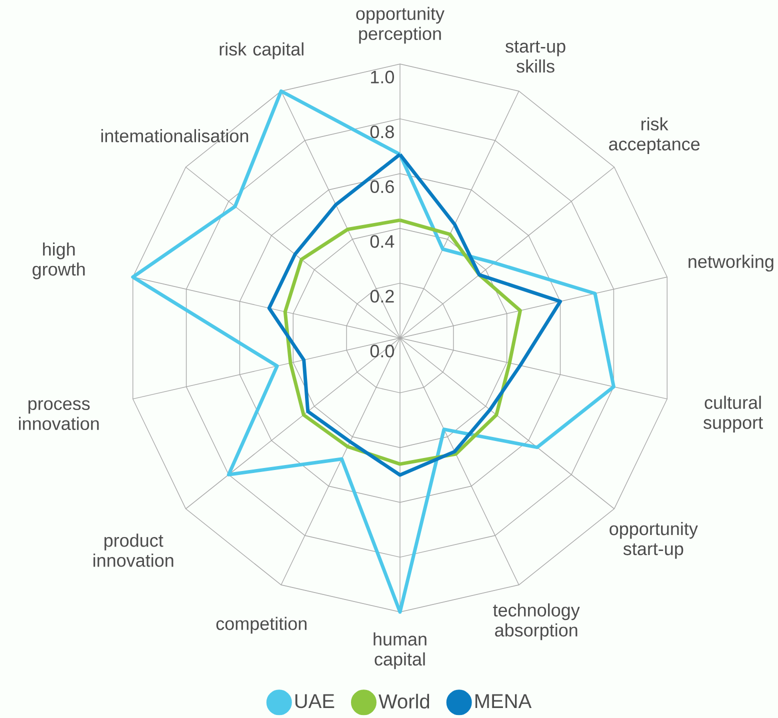 Image resolution: width=778 pixels, height=718 pixels. I want to click on y-tick-label: 0.8, so click(382, 131).